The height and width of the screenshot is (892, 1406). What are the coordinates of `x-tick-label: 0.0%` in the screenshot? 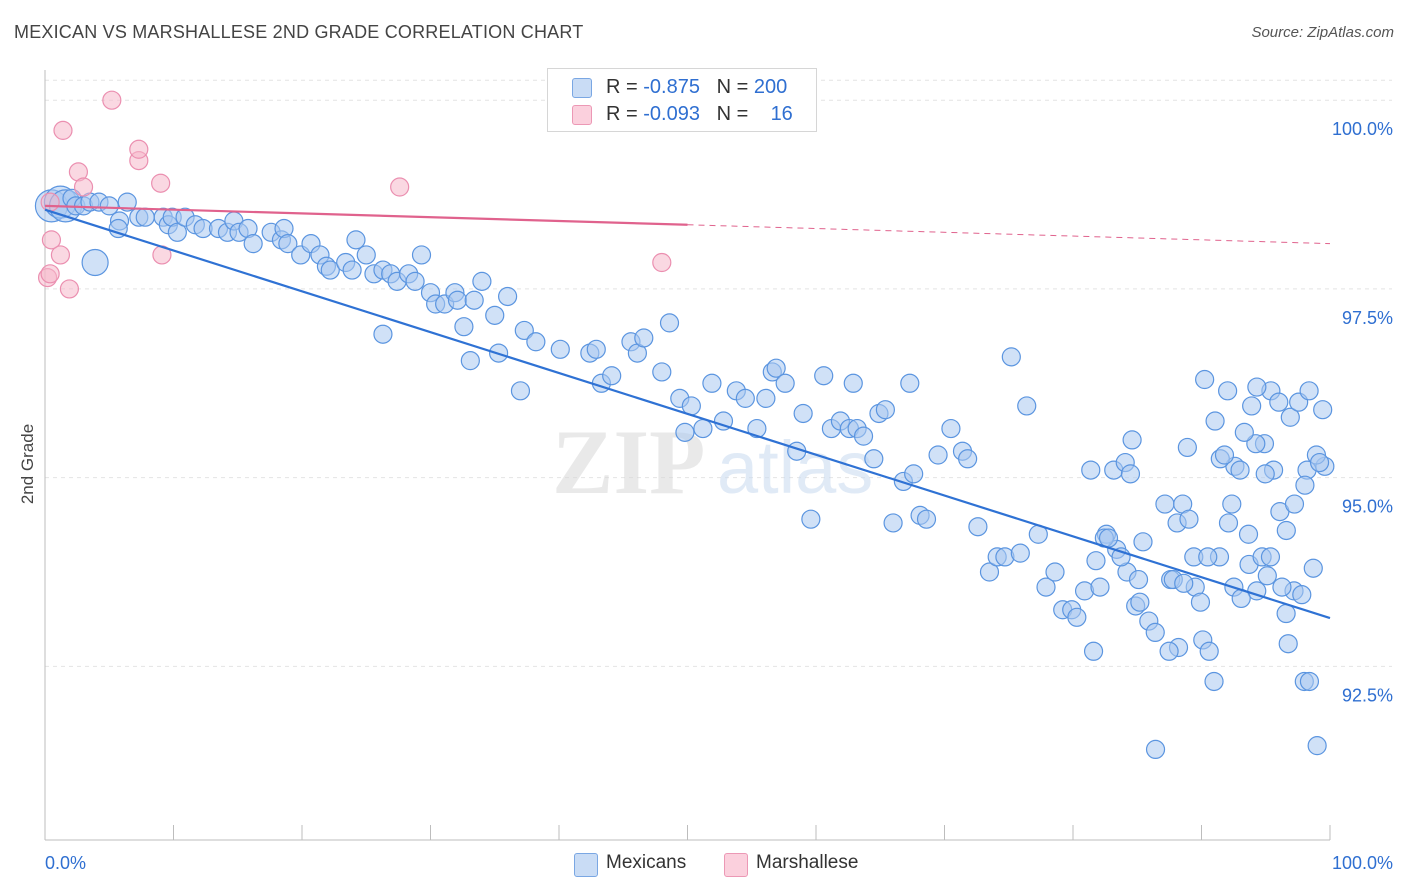 It's located at (65, 863).